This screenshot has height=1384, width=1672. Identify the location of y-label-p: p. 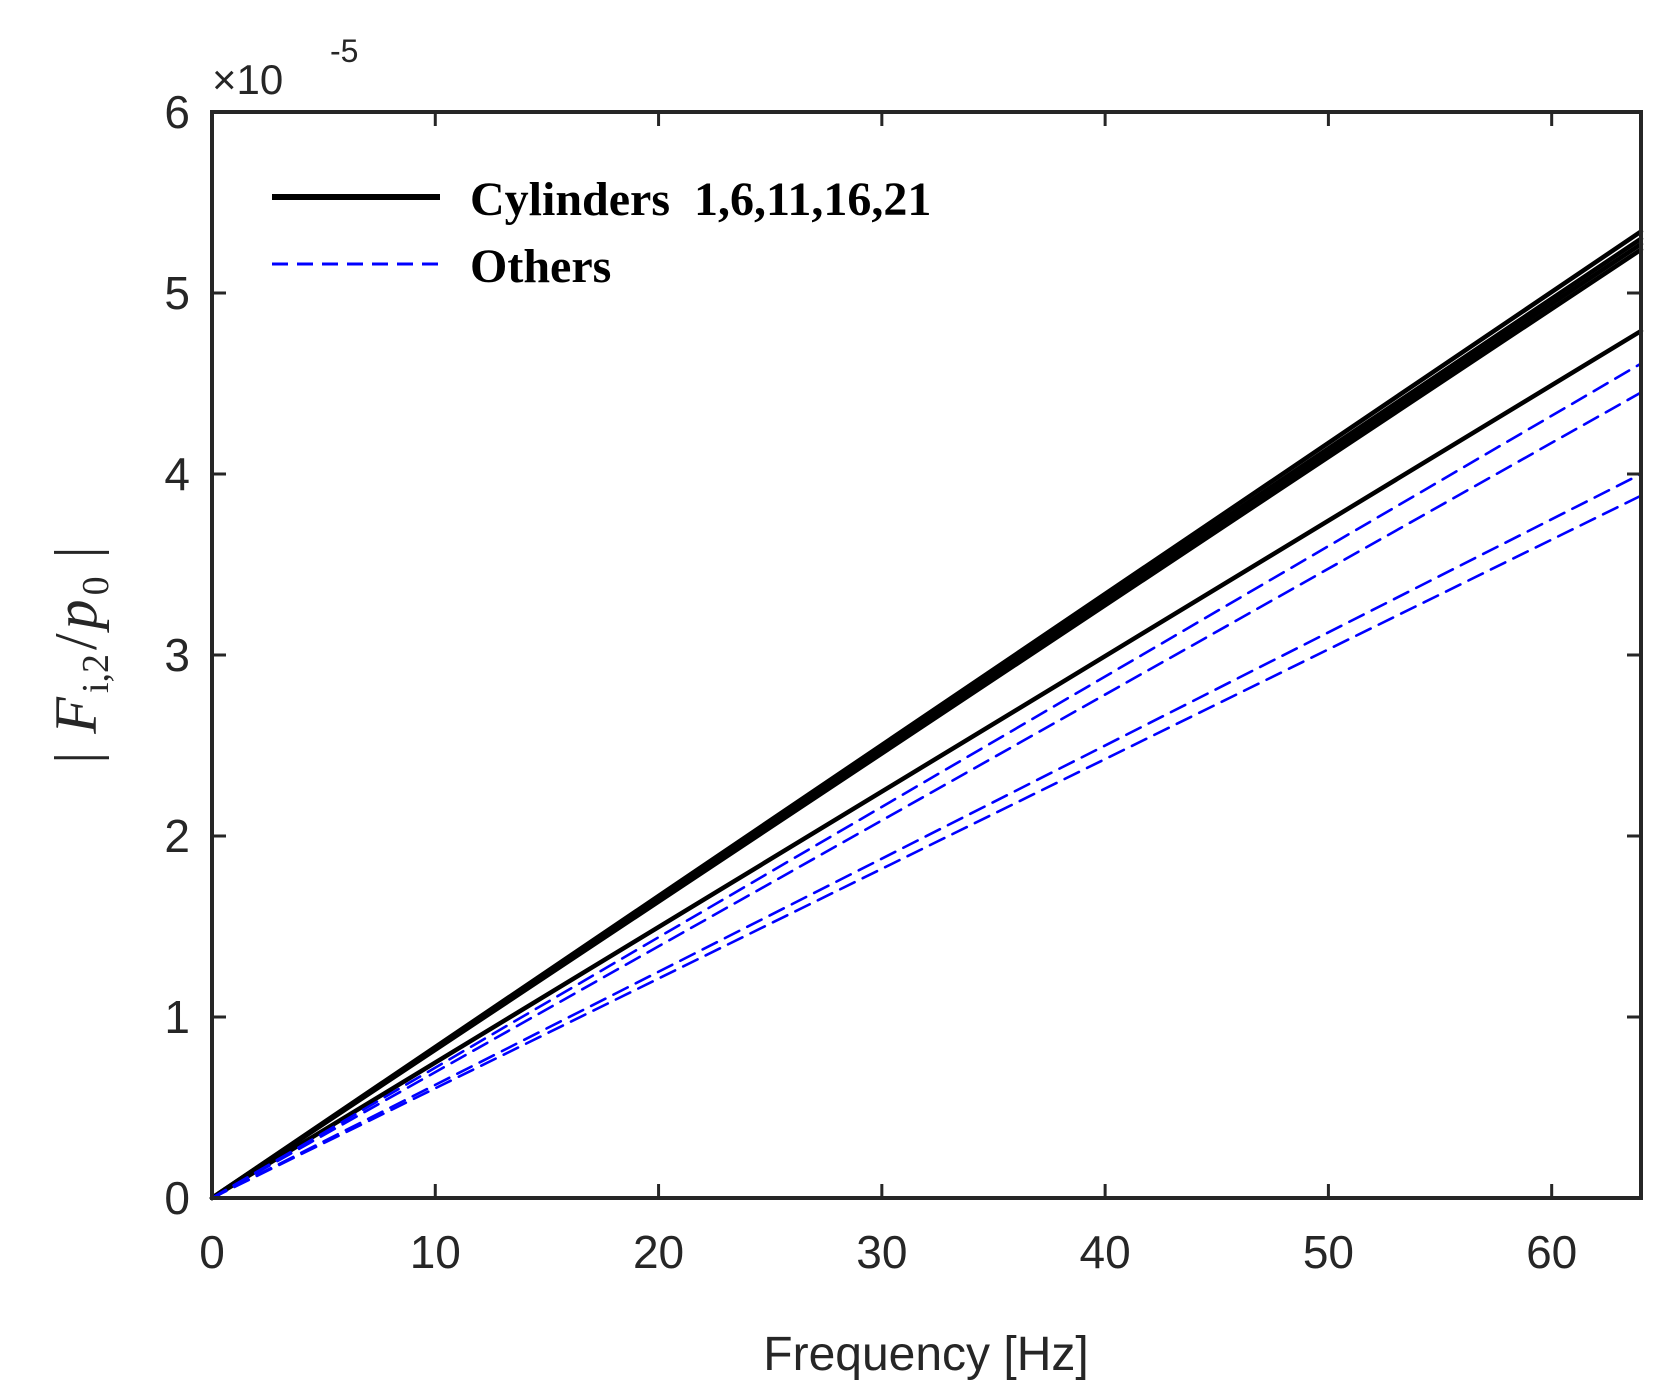
(76, 616).